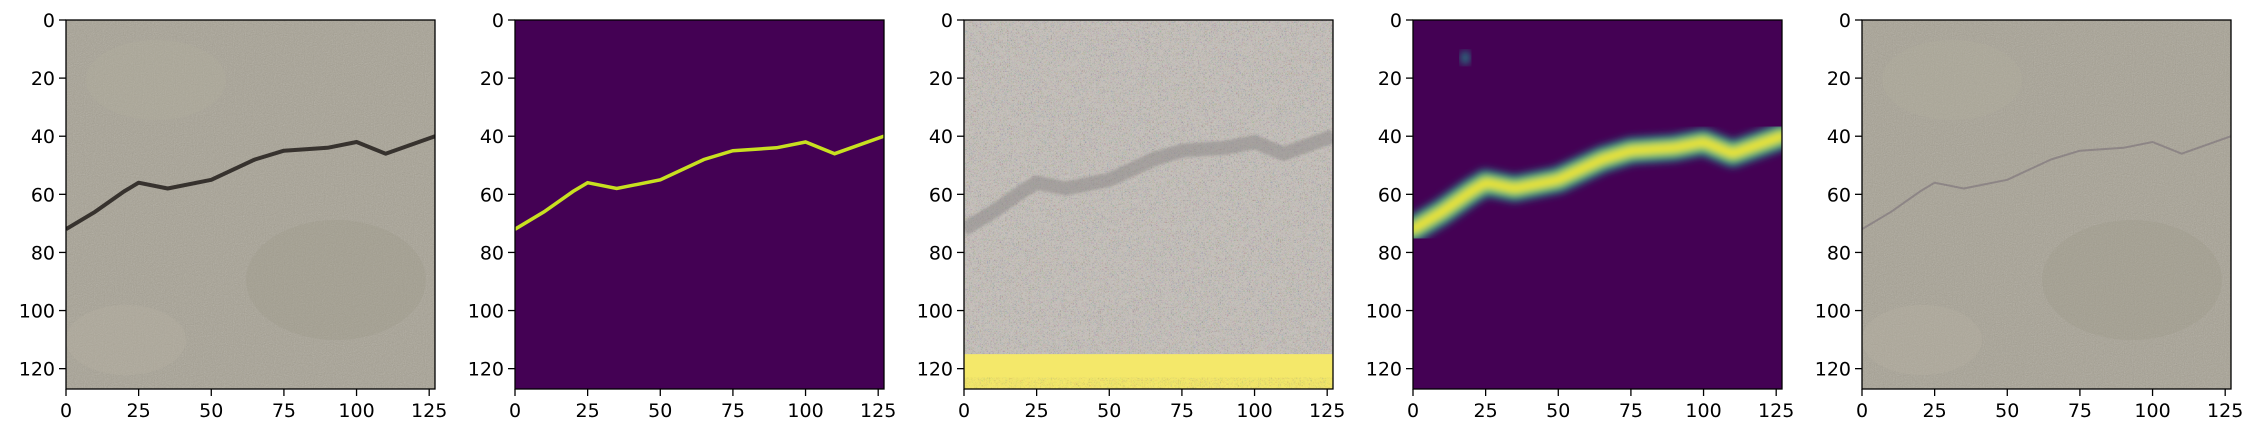 Image resolution: width=2259 pixels, height=440 pixels. I want to click on heat-crack, so click(1597, 183).